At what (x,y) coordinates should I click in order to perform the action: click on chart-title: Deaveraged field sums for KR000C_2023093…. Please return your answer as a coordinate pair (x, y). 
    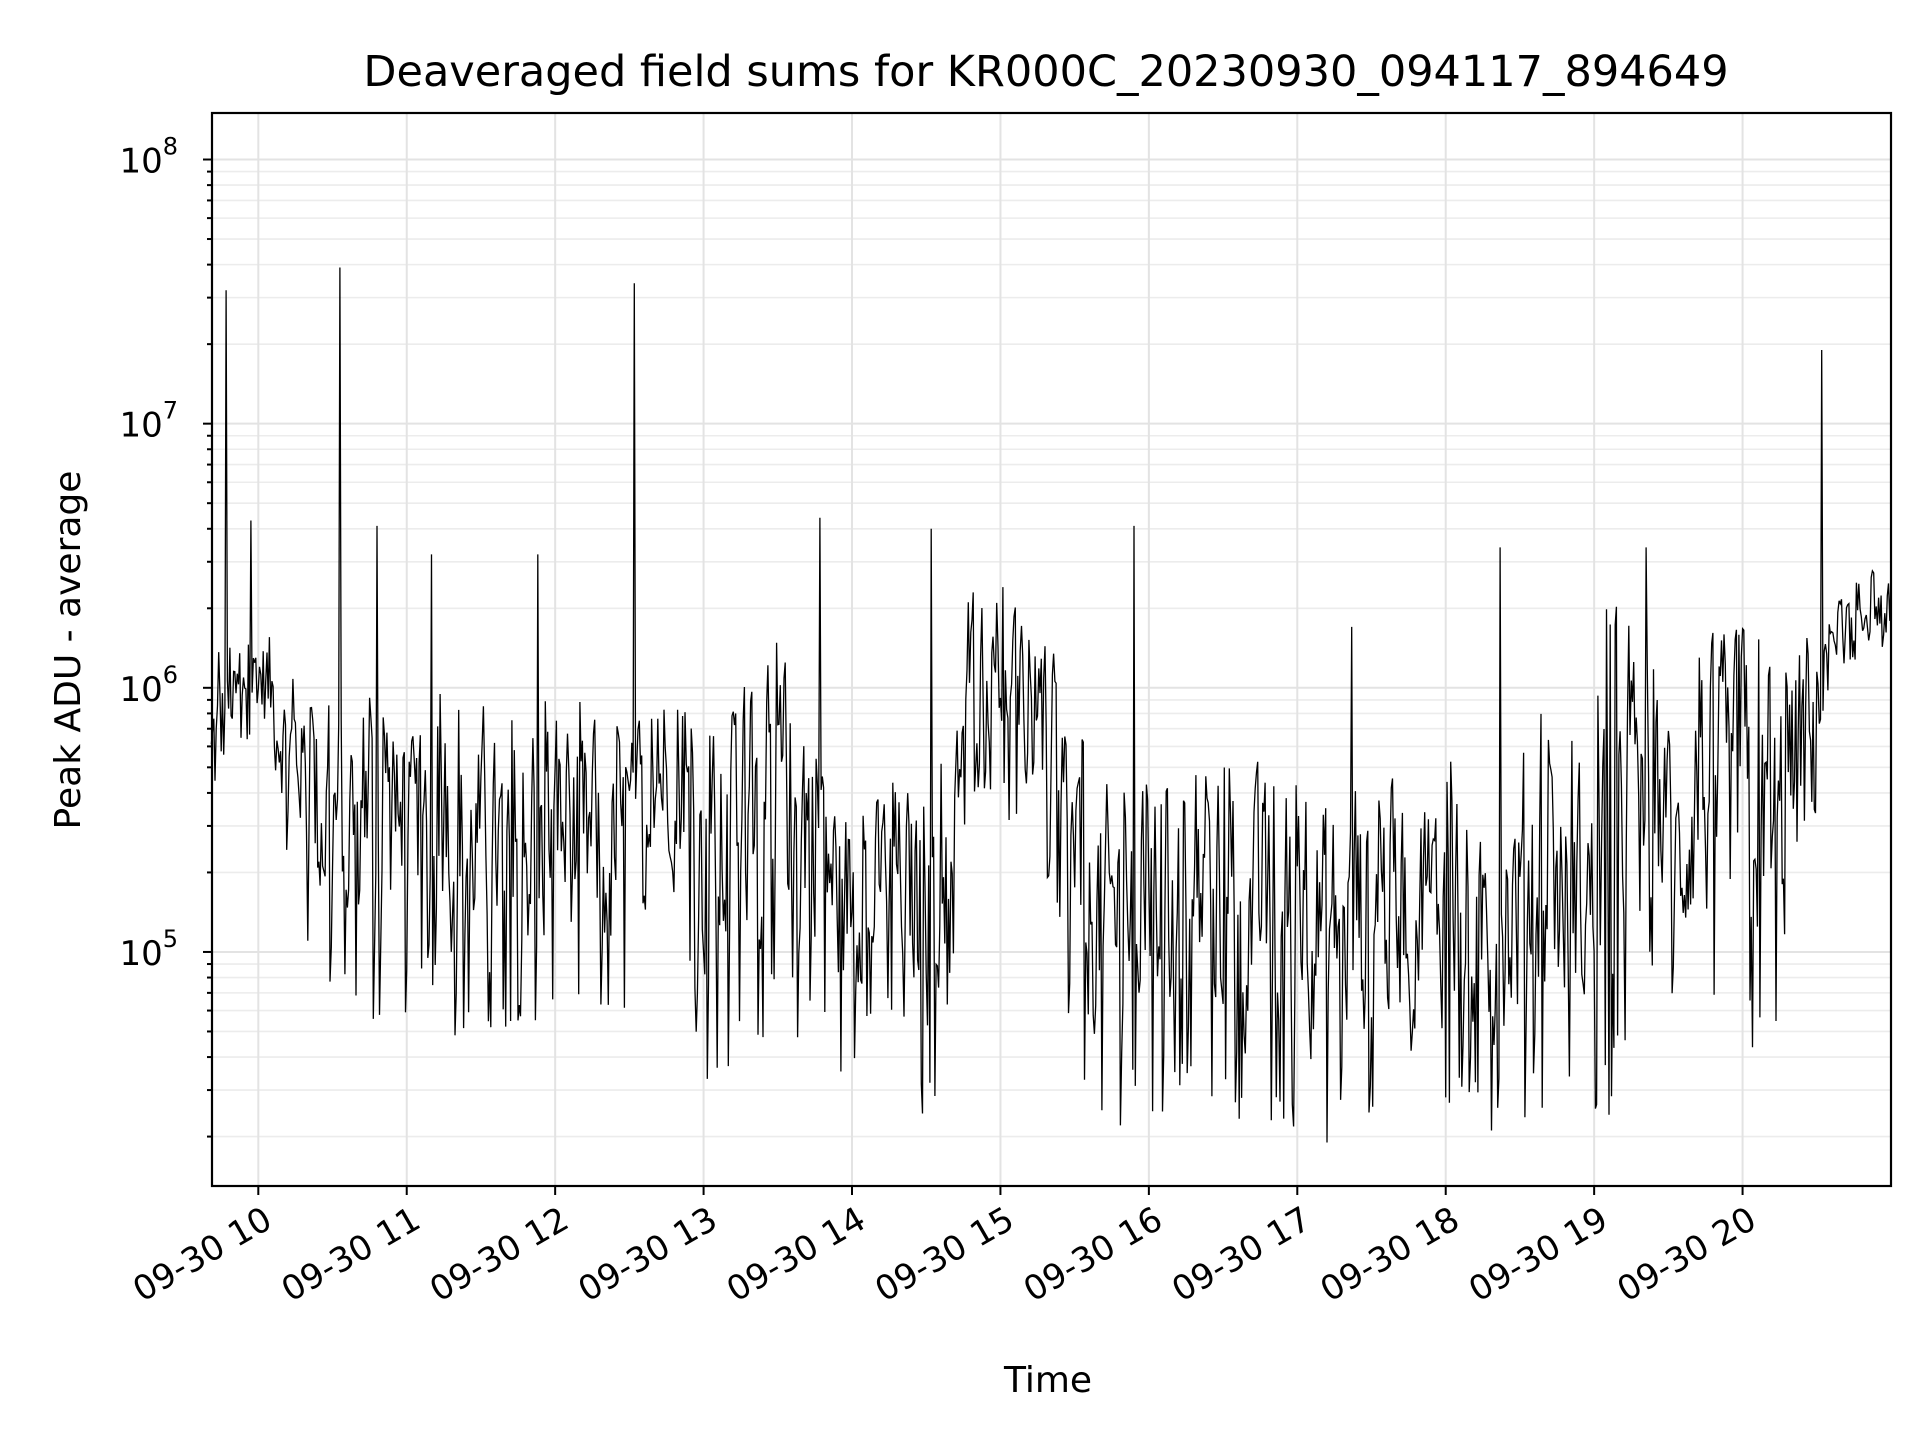
    Looking at the image, I should click on (1045, 72).